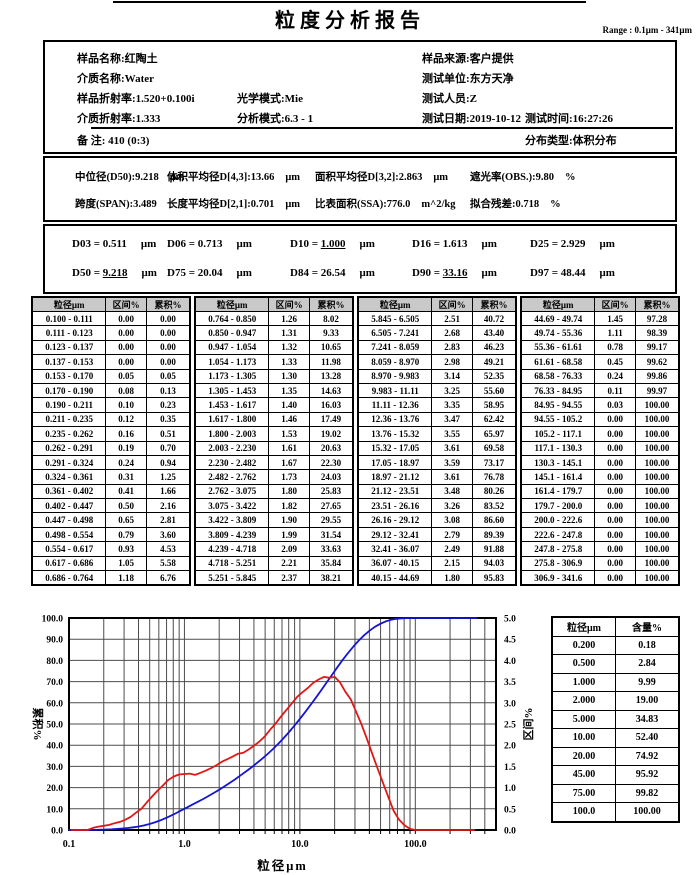  I want to click on size-range-cell: 0.764 - 0.850, so click(232, 318).